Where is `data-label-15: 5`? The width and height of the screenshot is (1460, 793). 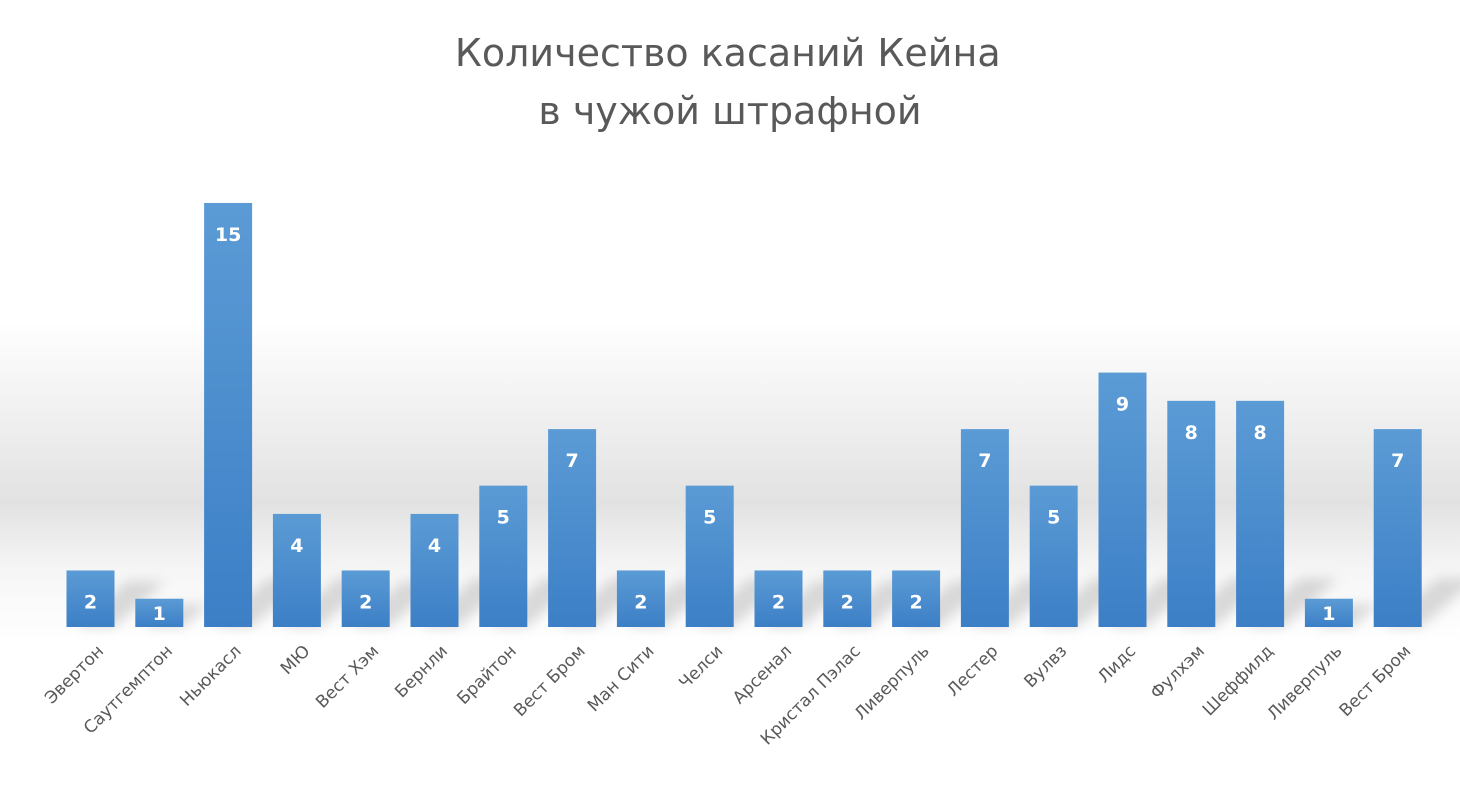
data-label-15: 5 is located at coordinates (1053, 518).